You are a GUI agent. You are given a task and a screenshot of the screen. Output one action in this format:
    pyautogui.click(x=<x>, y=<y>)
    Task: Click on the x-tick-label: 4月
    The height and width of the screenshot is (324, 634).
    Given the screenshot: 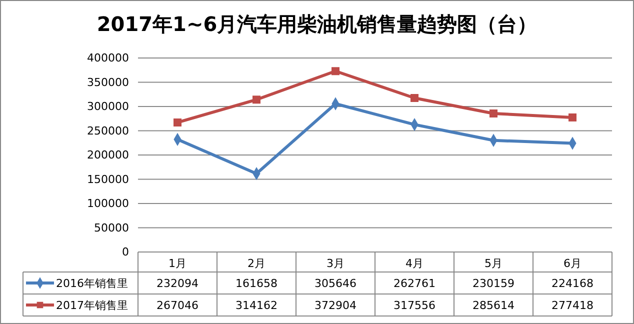 What is the action you would take?
    pyautogui.click(x=415, y=263)
    